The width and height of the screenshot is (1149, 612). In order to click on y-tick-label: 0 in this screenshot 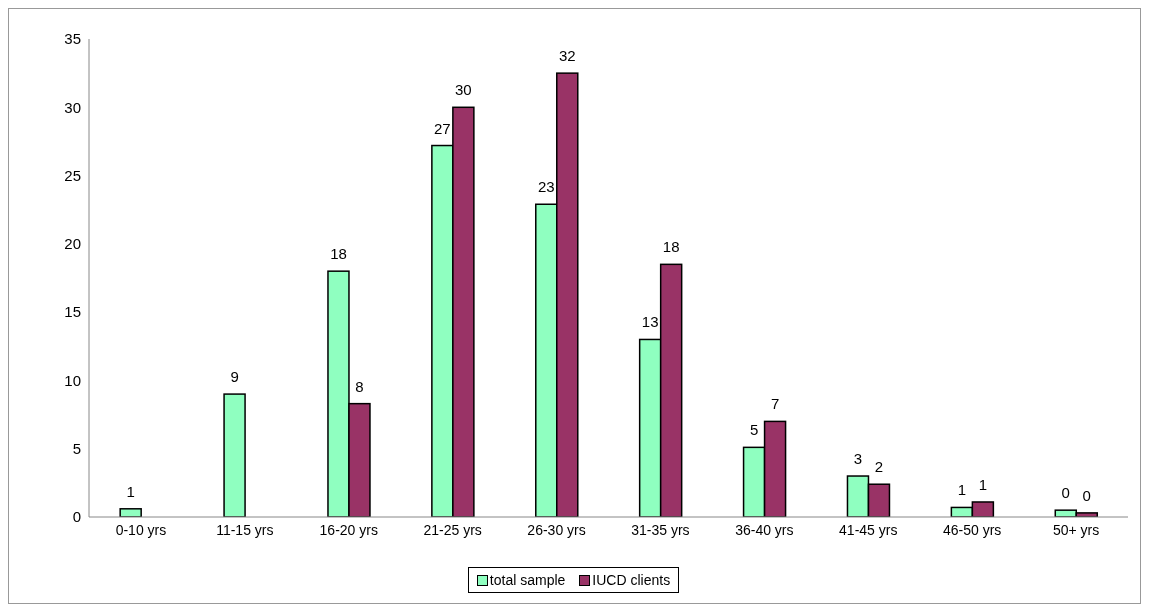, I will do `click(76, 517)`.